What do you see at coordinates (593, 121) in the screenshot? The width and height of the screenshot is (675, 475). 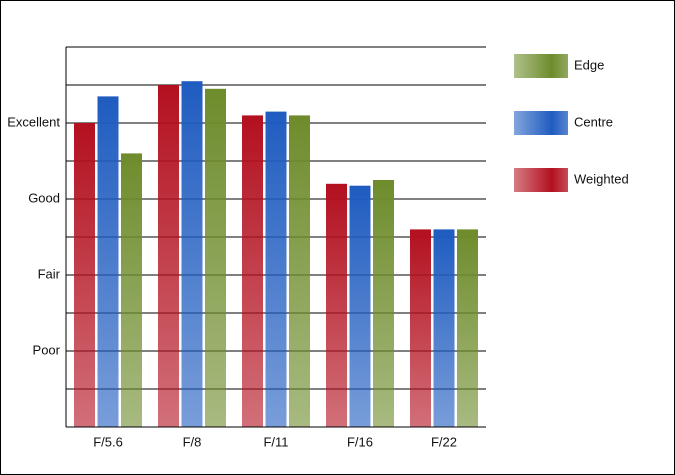 I see `legend-label: Centre` at bounding box center [593, 121].